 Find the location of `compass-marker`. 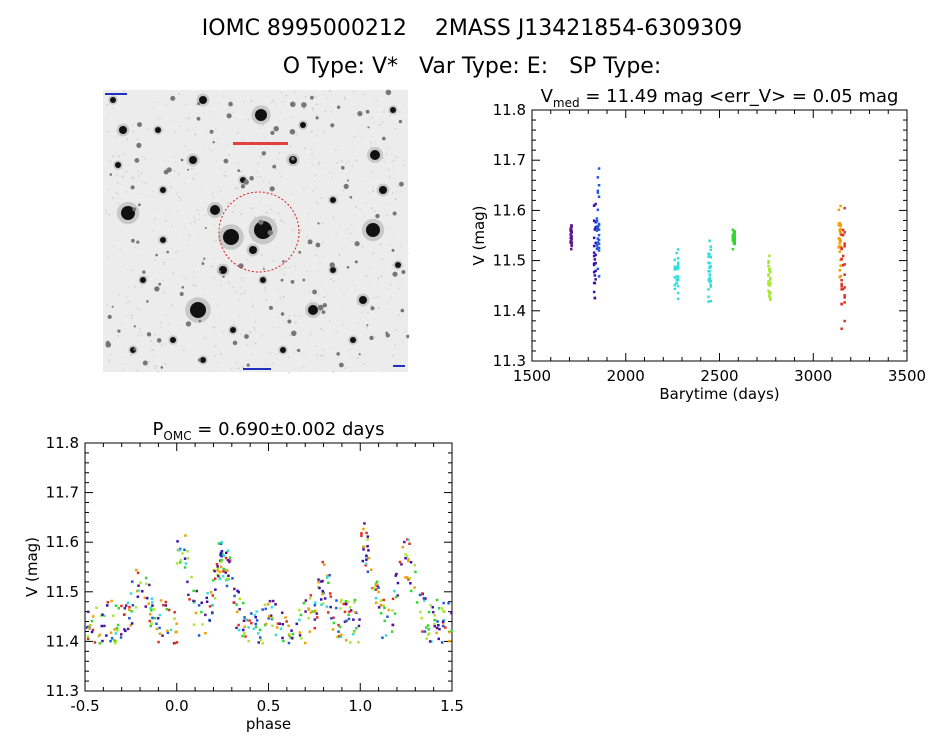

compass-marker is located at coordinates (399, 366).